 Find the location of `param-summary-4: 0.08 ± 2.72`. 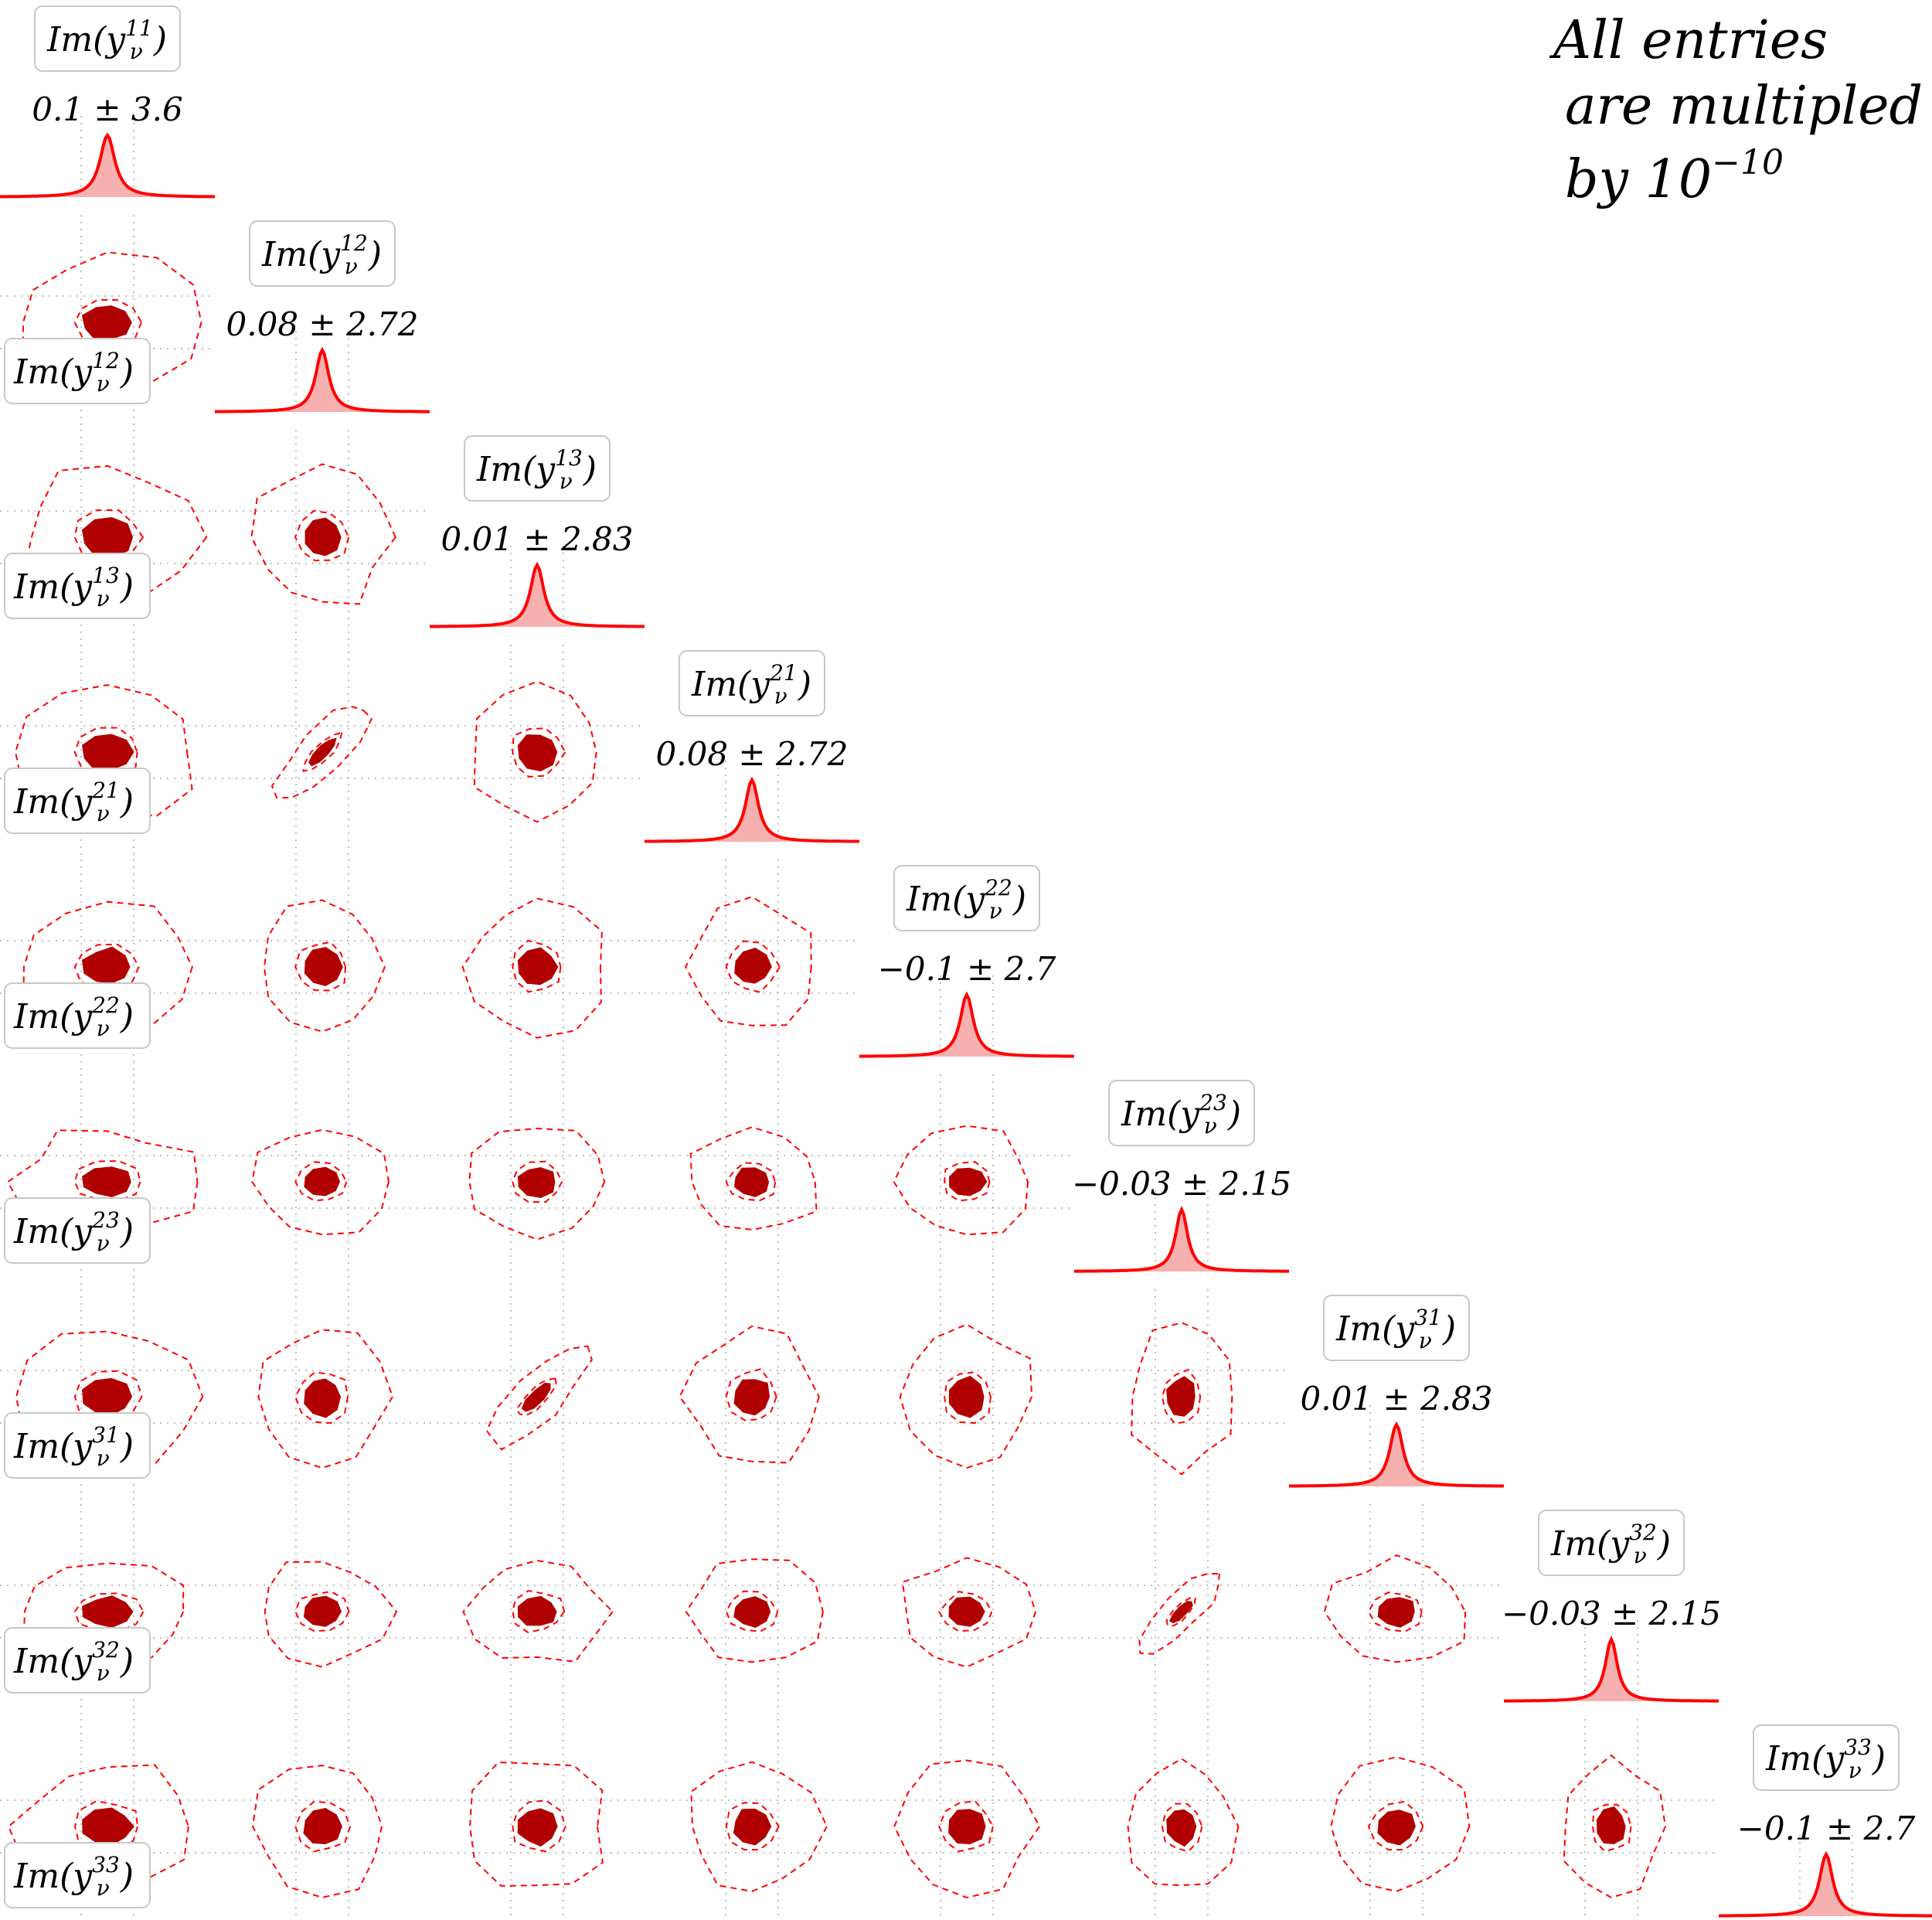

param-summary-4: 0.08 ± 2.72 is located at coordinates (752, 754).